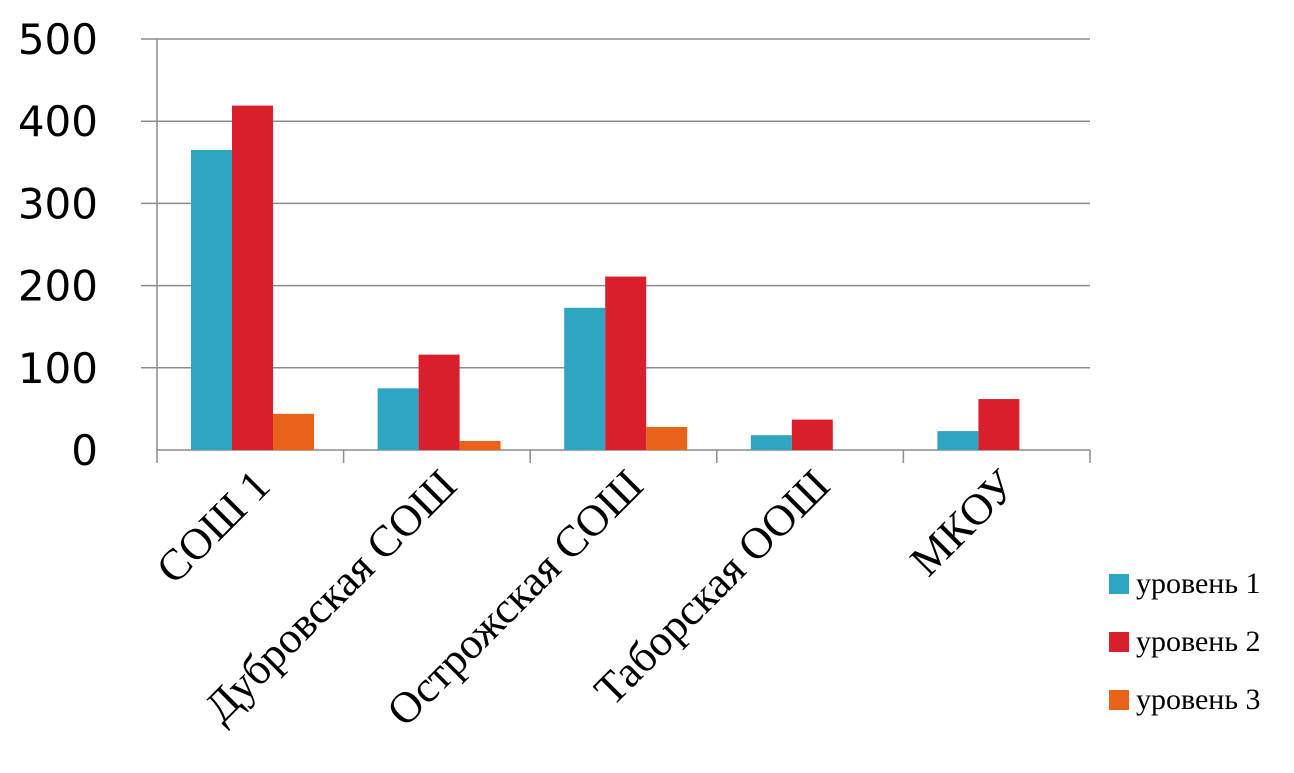 This screenshot has width=1294, height=773. Describe the element at coordinates (58, 121) in the screenshot. I see `y-tick-label: 400` at that location.